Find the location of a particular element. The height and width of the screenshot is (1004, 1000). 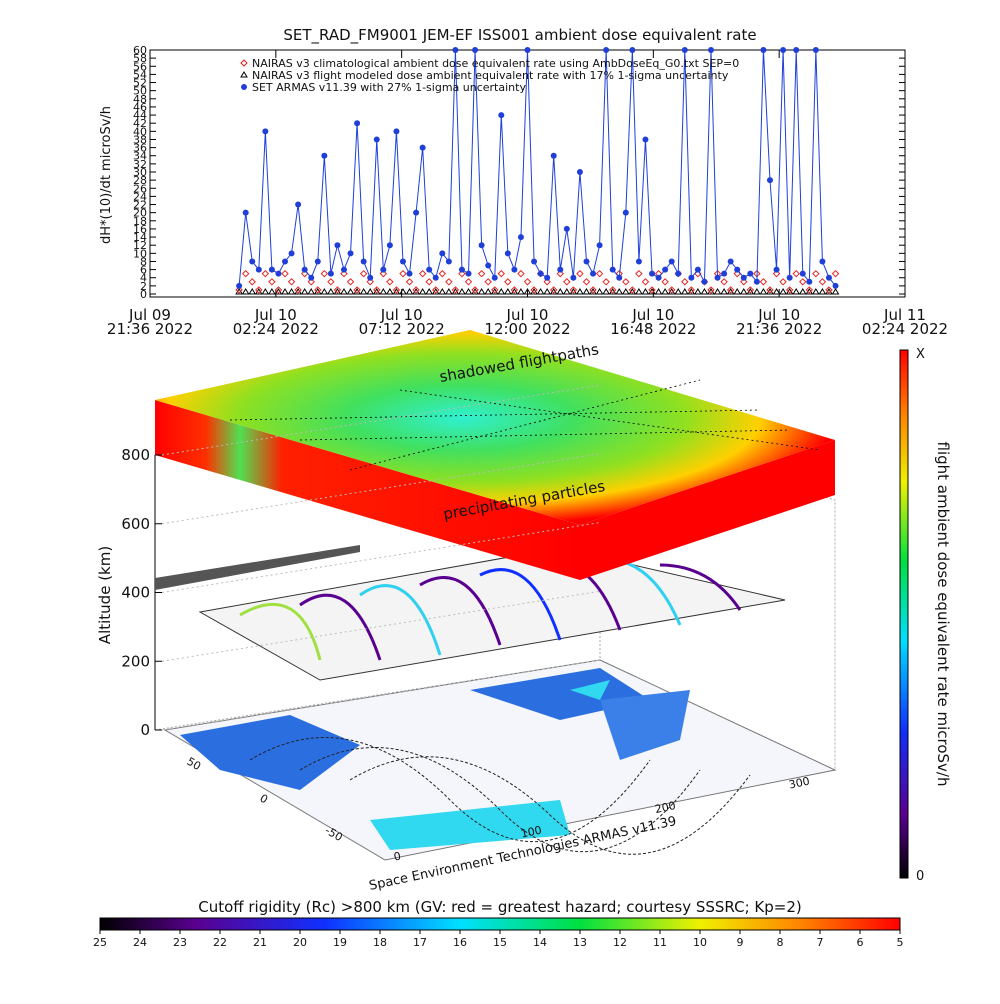

y-tick-label: 56 is located at coordinates (140, 66).